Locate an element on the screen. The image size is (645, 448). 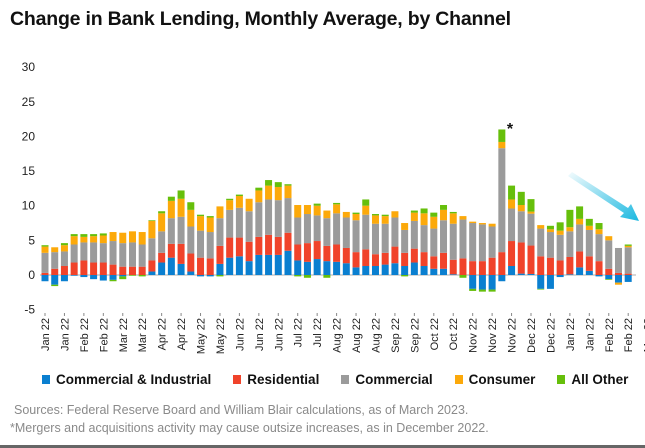
y-tick-label: 5 is located at coordinates (31, 240).